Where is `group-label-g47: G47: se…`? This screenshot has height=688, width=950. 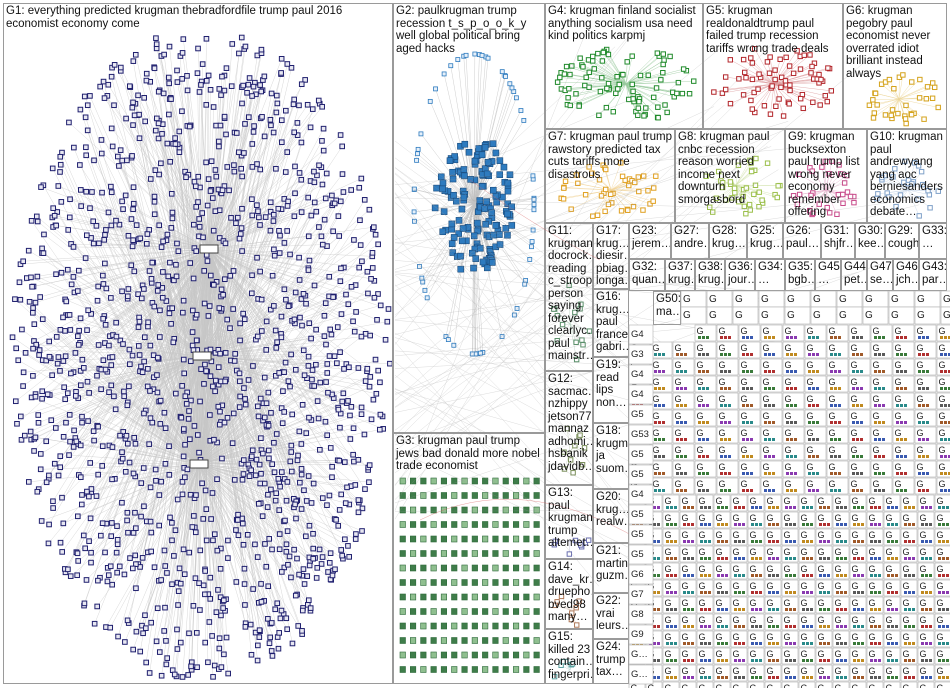
group-label-g47: G47: se… is located at coordinates (881, 273).